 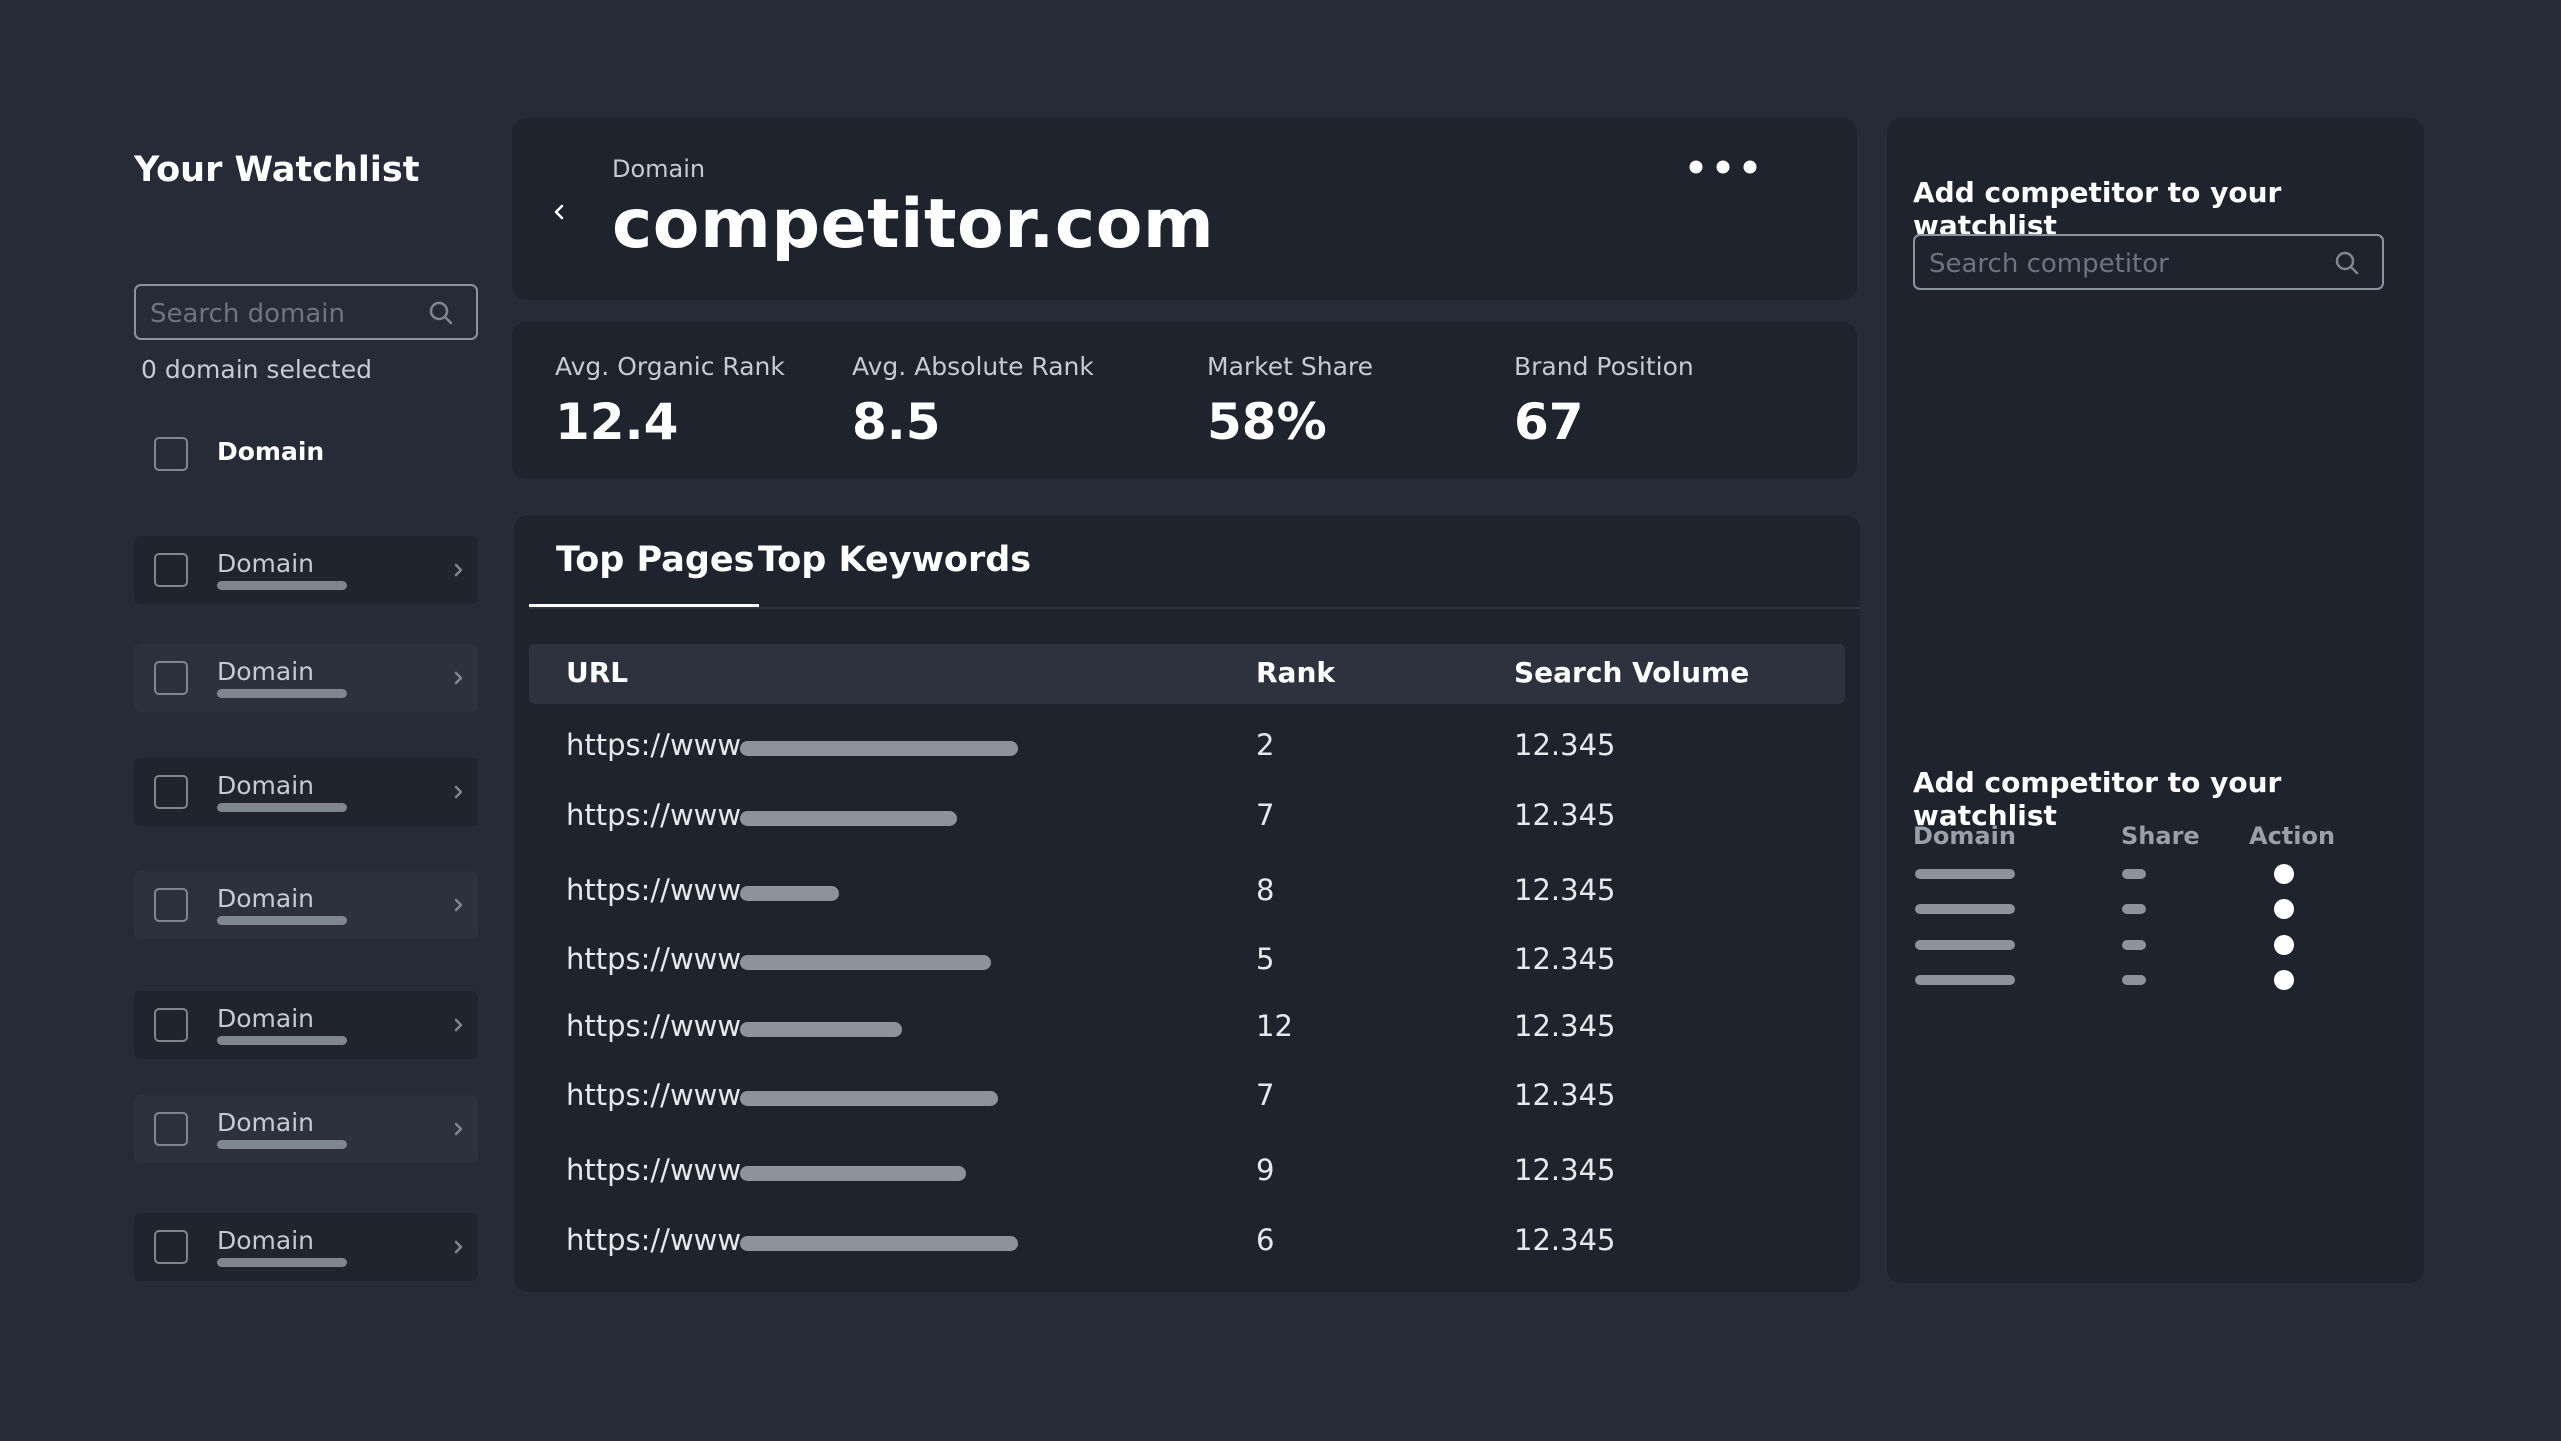 I want to click on domain-search-input: Search domain, so click(x=306, y=312).